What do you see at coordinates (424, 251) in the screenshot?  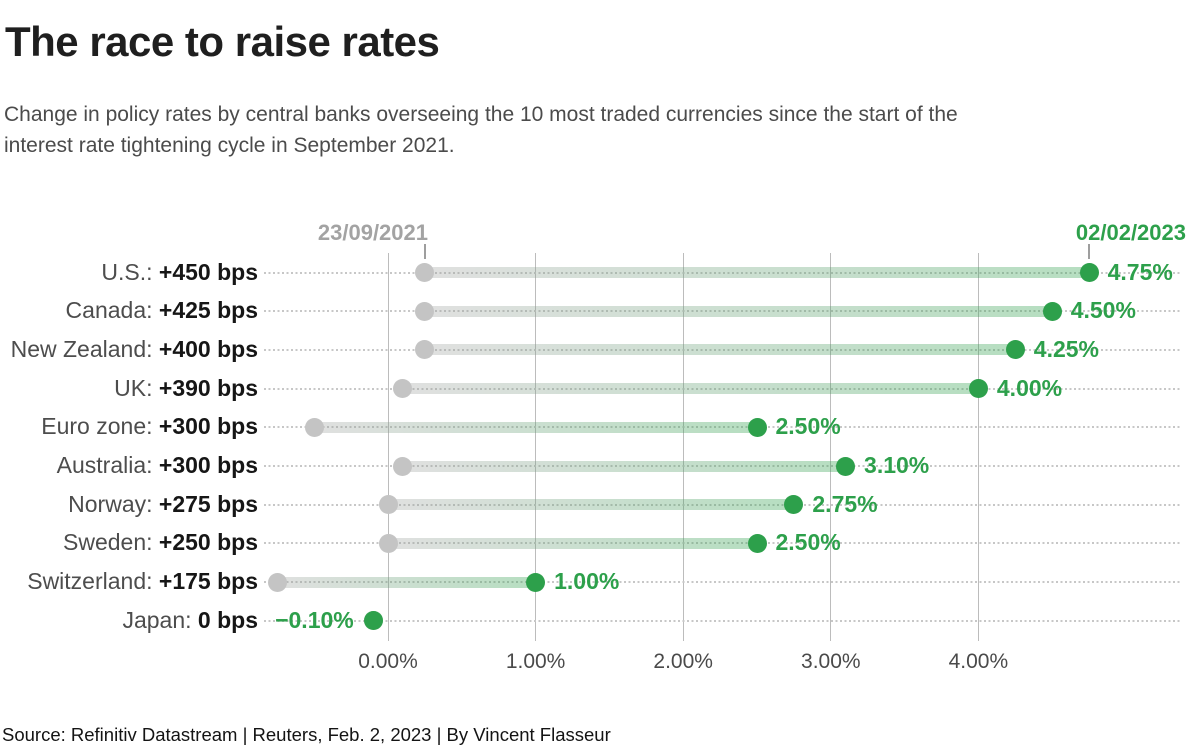 I see `start-date-tick` at bounding box center [424, 251].